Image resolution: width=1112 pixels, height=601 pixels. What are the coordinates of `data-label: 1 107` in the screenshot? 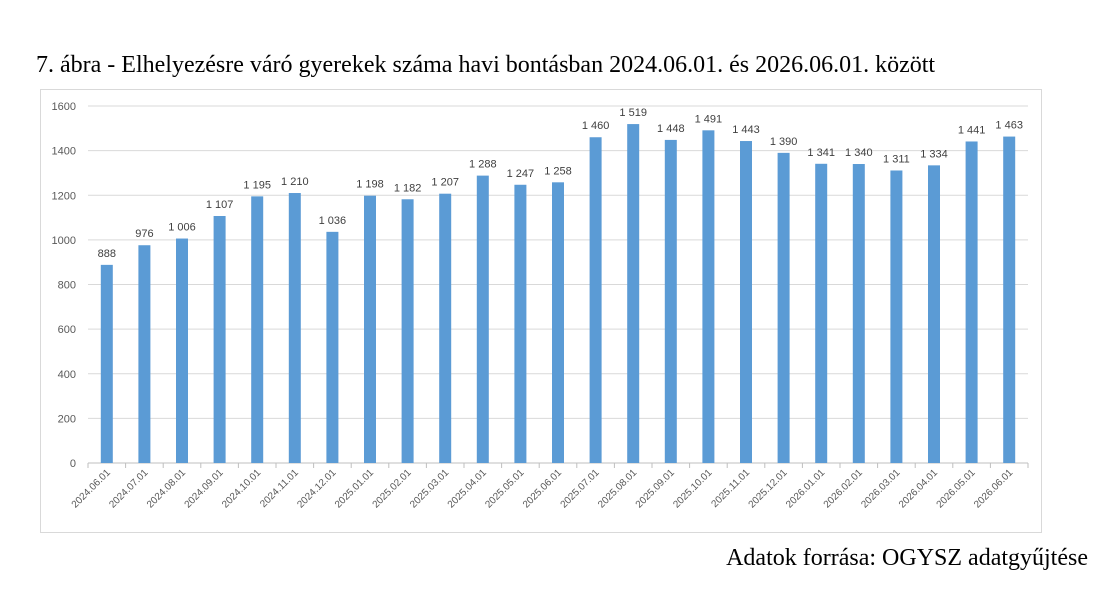 It's located at (220, 205).